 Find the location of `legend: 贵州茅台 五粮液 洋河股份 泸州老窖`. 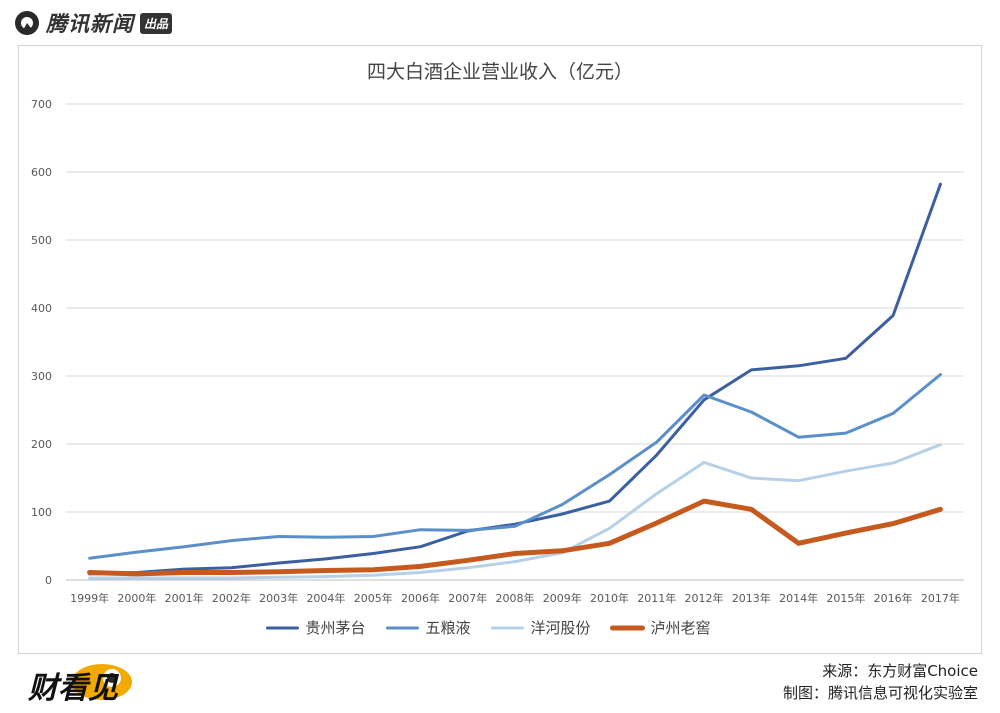

legend: 贵州茅台 五粮液 洋河股份 泸州老窖 is located at coordinates (488, 628).